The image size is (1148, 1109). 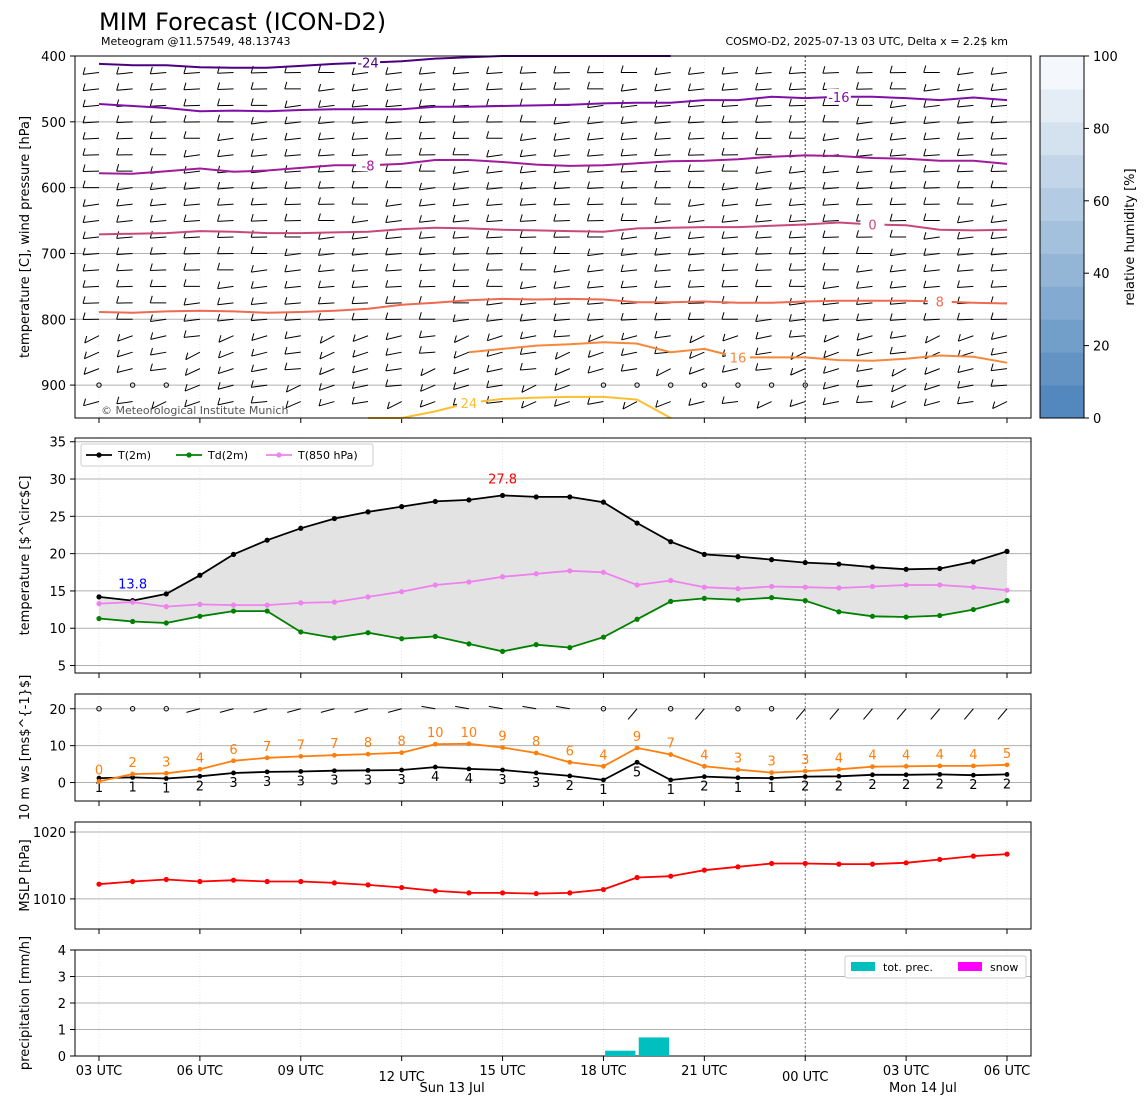 I want to click on legend-label: T(2m), so click(x=134, y=455).